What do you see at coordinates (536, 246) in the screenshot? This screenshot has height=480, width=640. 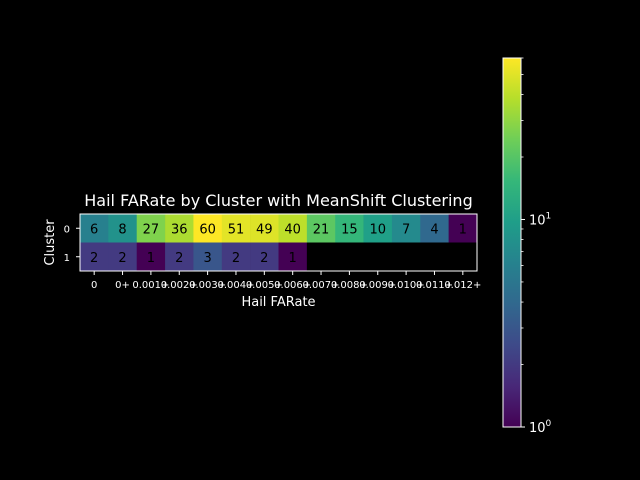 I see `colorbar-ticks: 100 10¹` at bounding box center [536, 246].